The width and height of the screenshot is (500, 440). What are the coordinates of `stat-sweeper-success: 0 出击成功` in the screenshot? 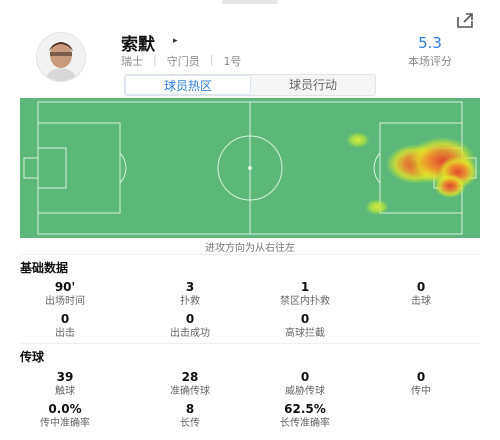 It's located at (190, 326).